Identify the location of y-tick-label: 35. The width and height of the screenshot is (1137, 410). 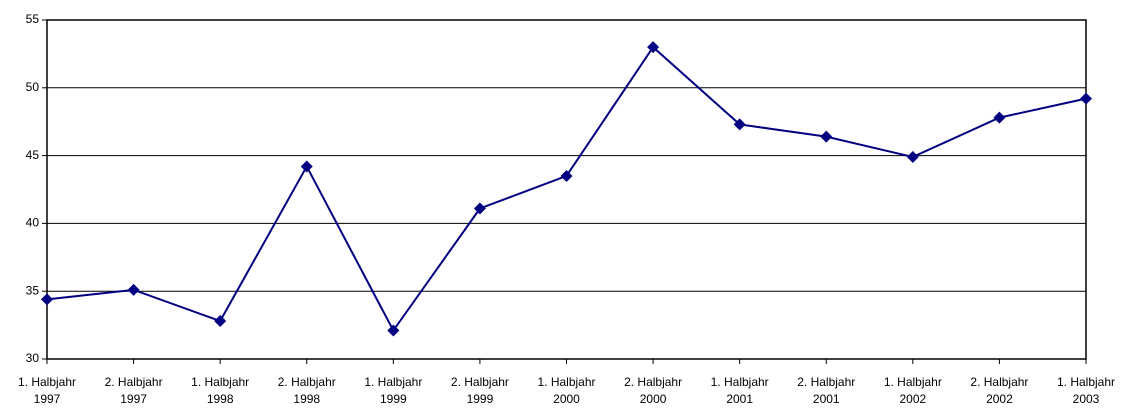
(33, 290).